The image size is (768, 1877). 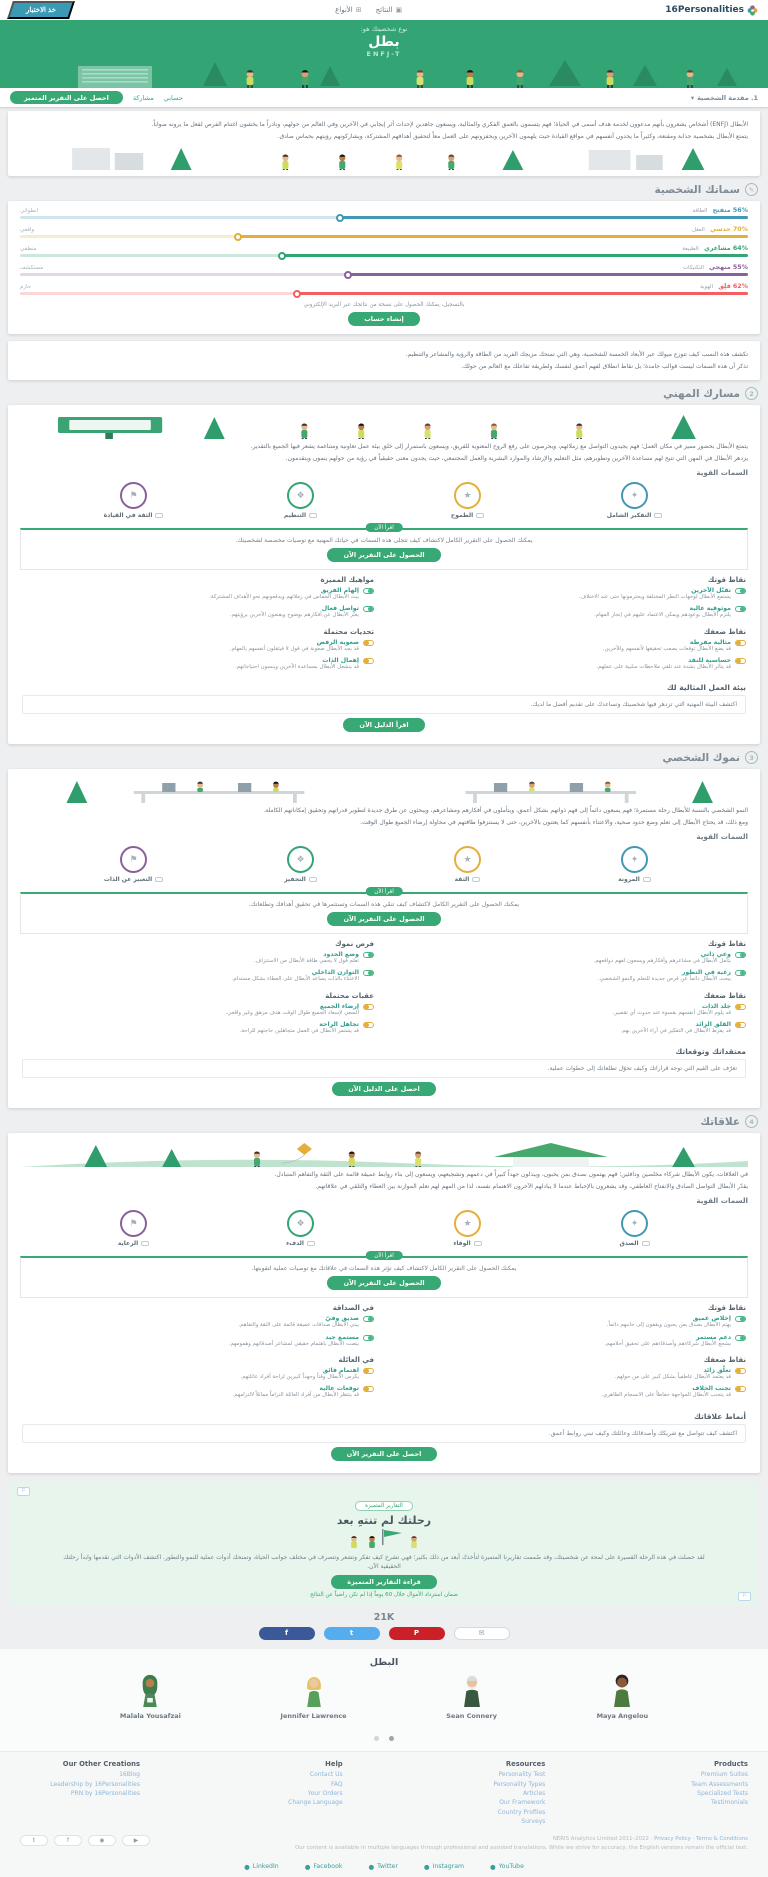 What do you see at coordinates (444, 1866) in the screenshot?
I see `instagram-link: ● Instagram` at bounding box center [444, 1866].